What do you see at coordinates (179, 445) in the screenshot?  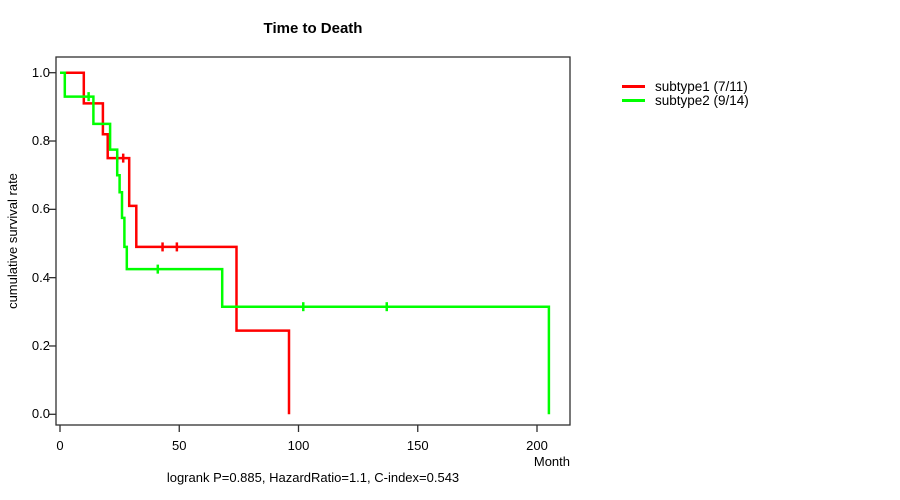 I see `x-tick-label: 50` at bounding box center [179, 445].